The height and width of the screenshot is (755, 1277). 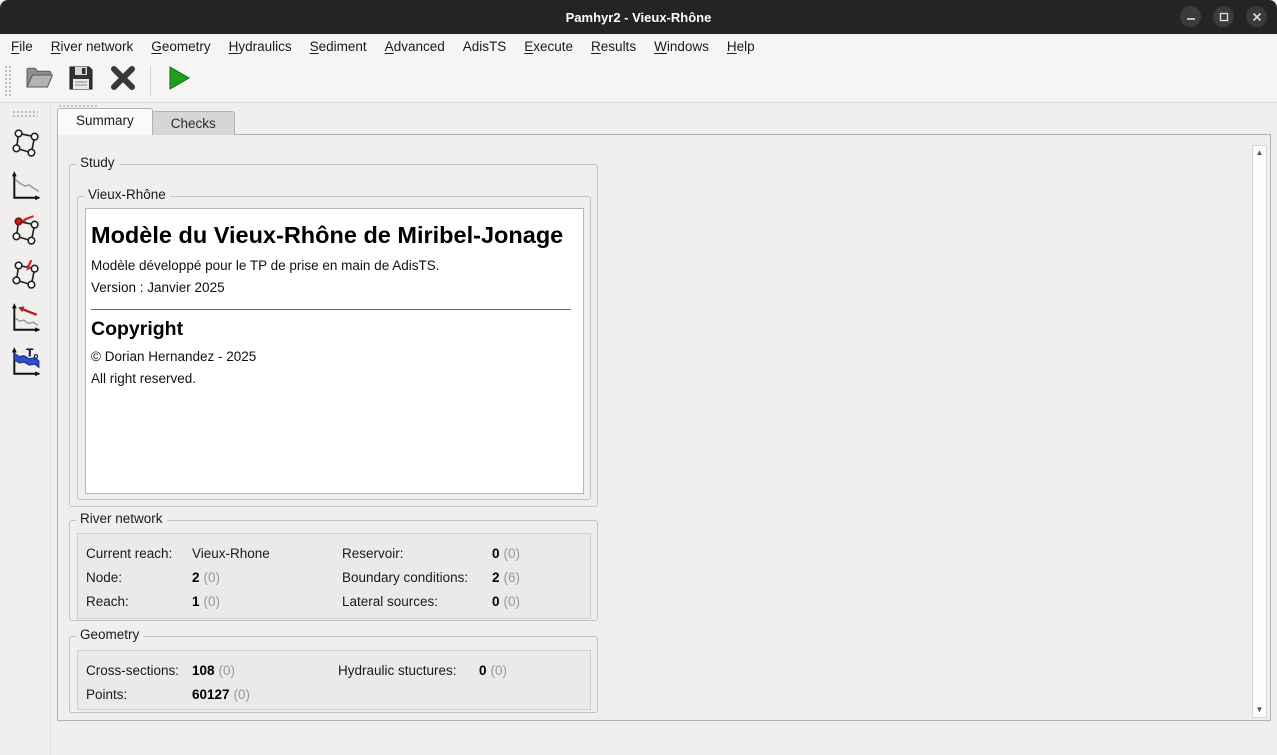 I want to click on tab-summary: Summary, so click(x=105, y=121).